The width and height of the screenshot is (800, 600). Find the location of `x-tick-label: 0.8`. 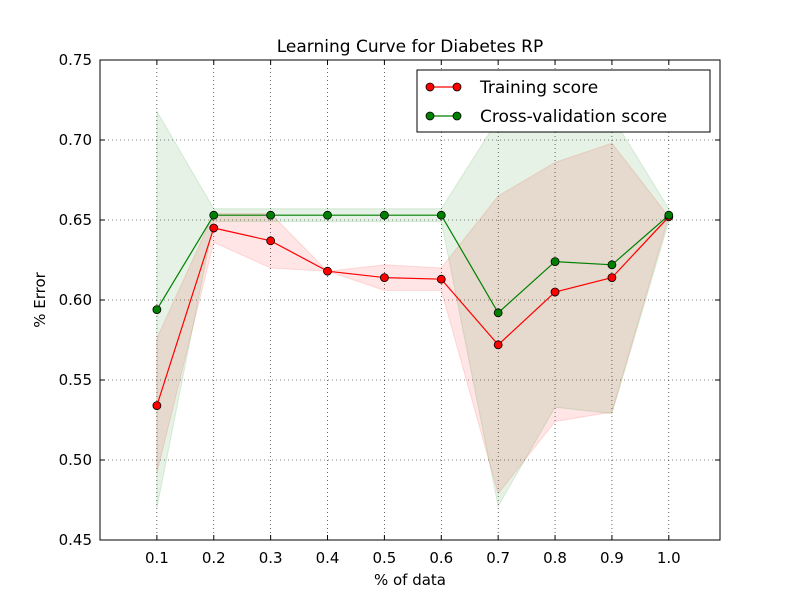

x-tick-label: 0.8 is located at coordinates (555, 558).